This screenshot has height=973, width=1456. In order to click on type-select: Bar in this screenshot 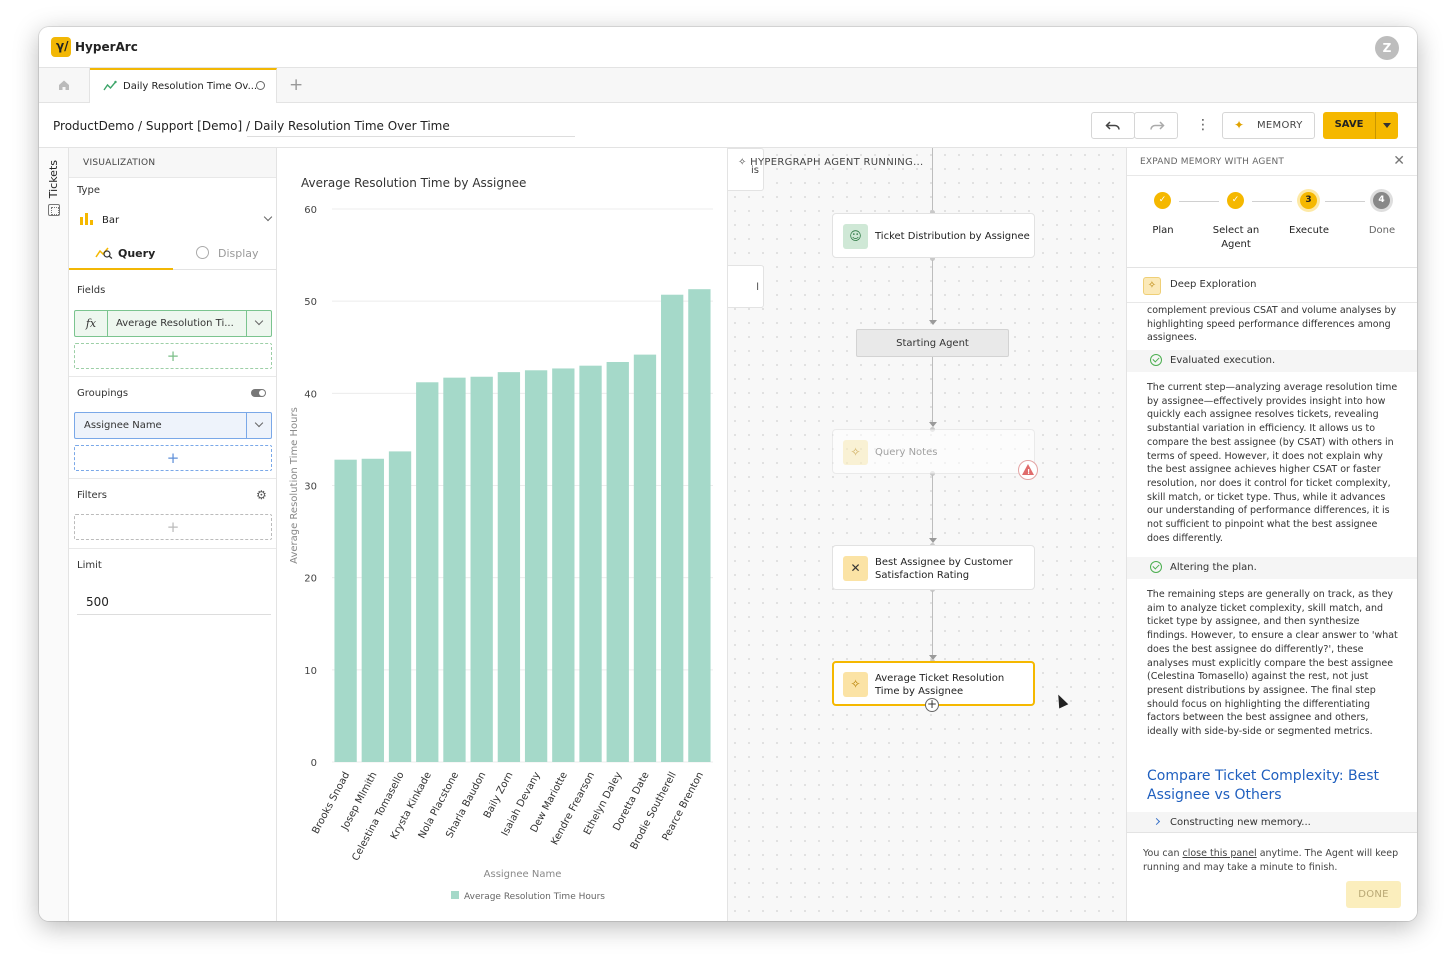, I will do `click(111, 220)`.